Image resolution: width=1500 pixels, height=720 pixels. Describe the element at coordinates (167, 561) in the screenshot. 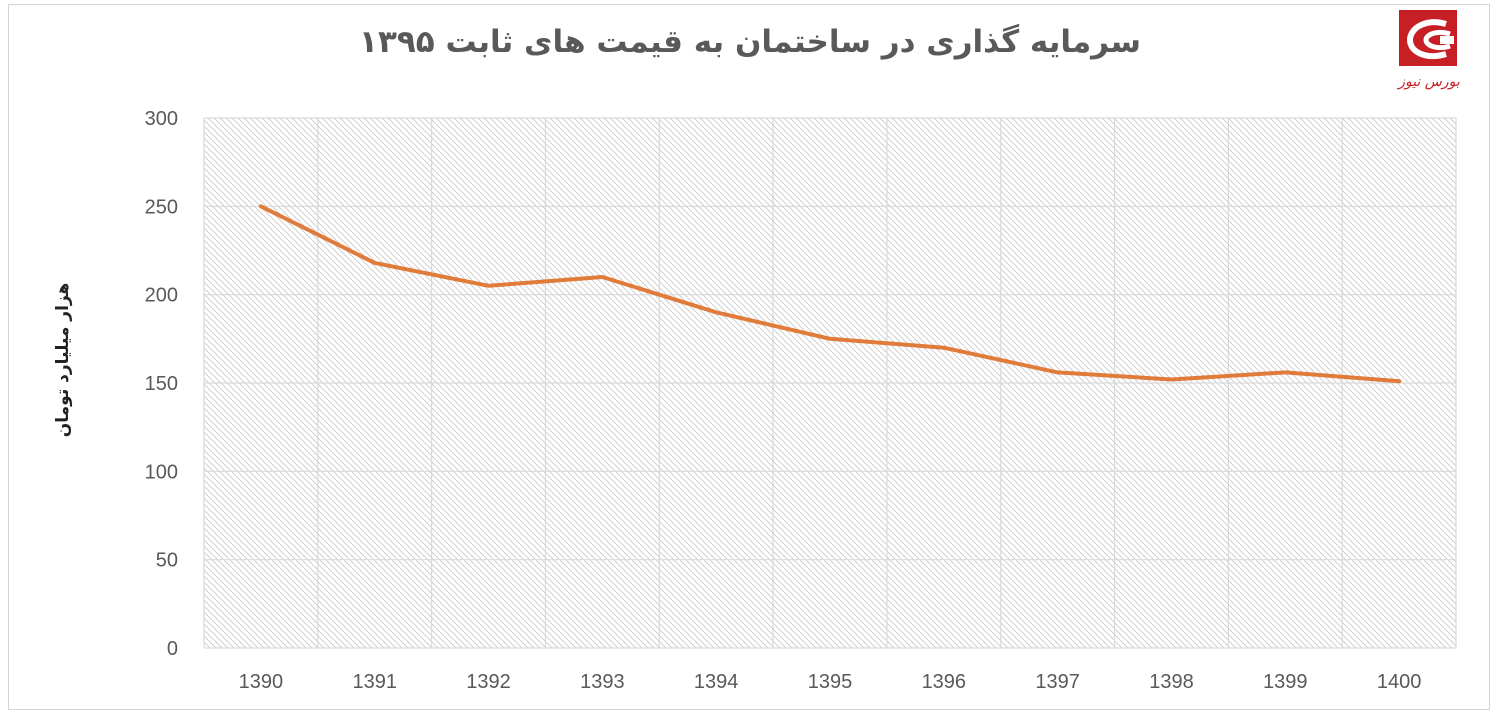

I see `y-tick-label: 50` at that location.